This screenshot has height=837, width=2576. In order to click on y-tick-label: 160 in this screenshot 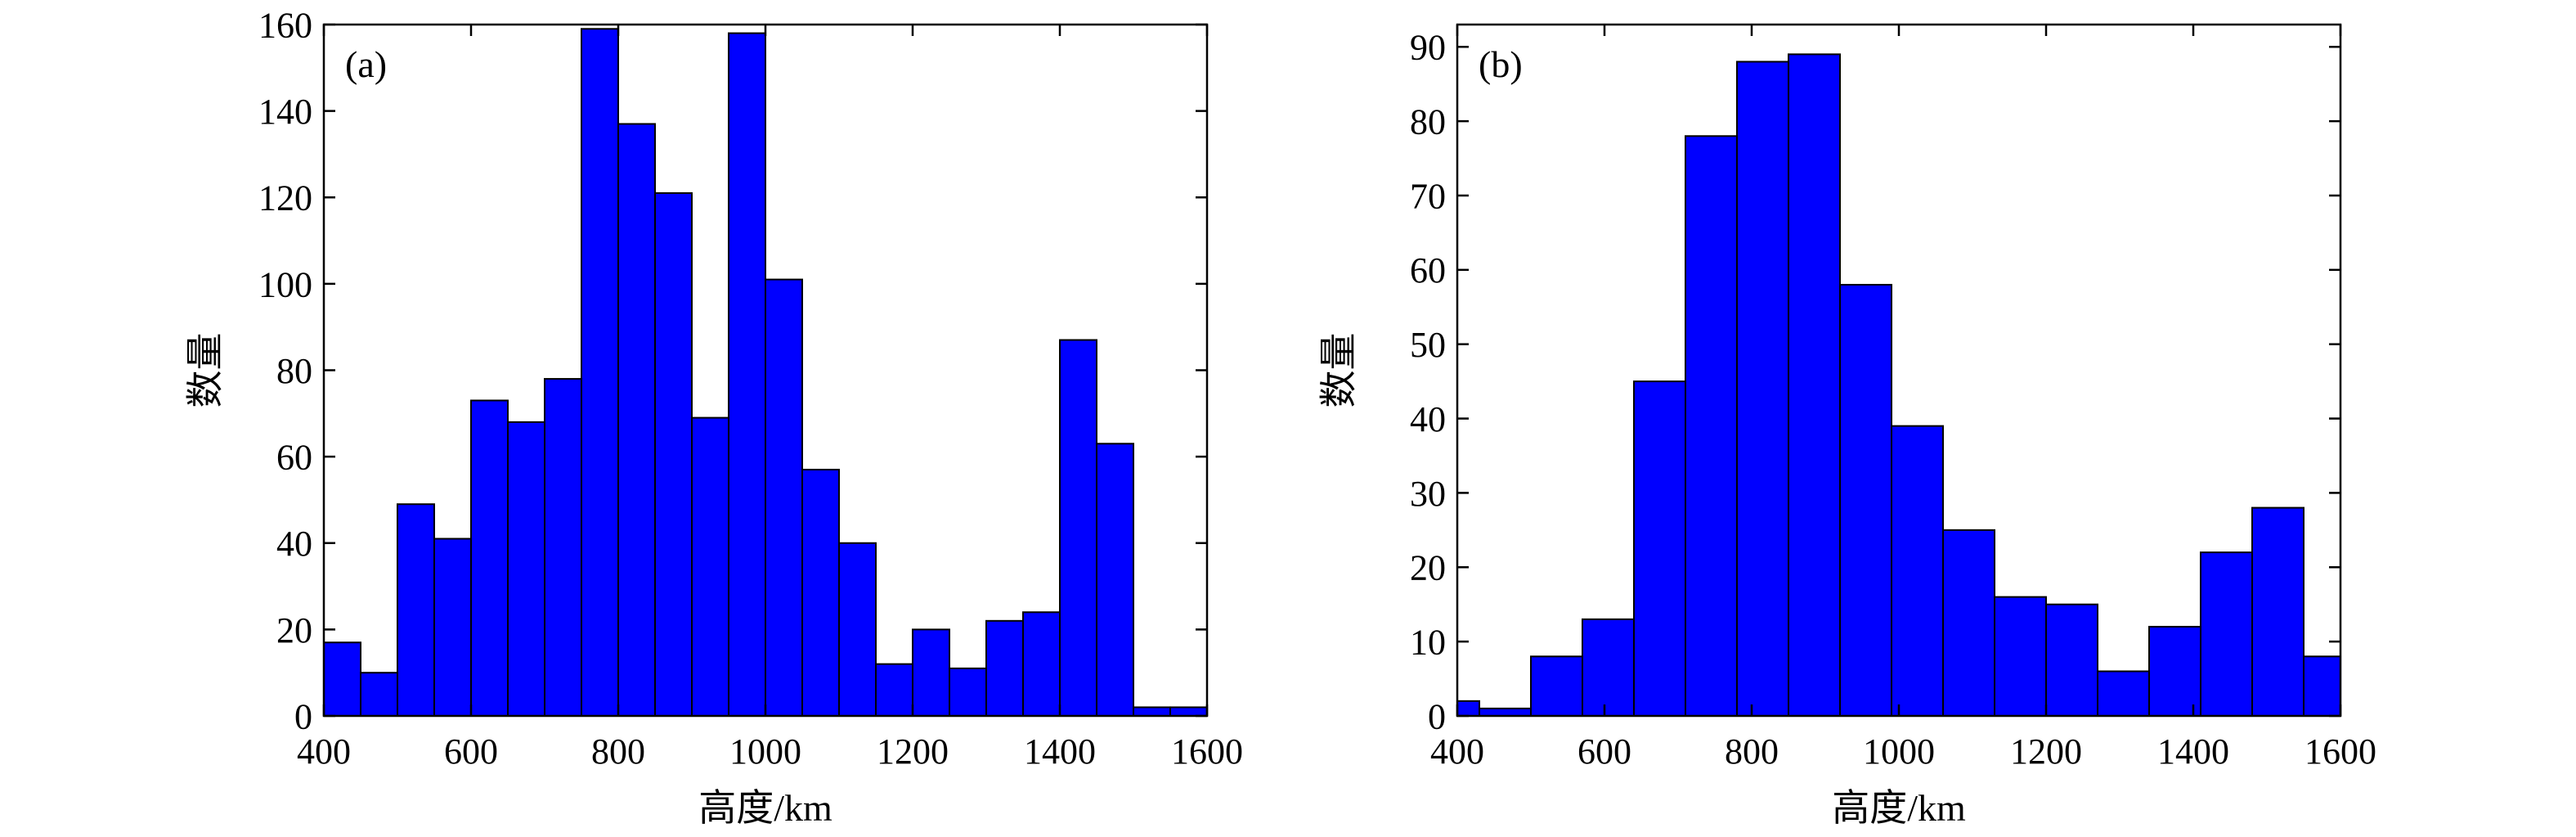, I will do `click(285, 25)`.